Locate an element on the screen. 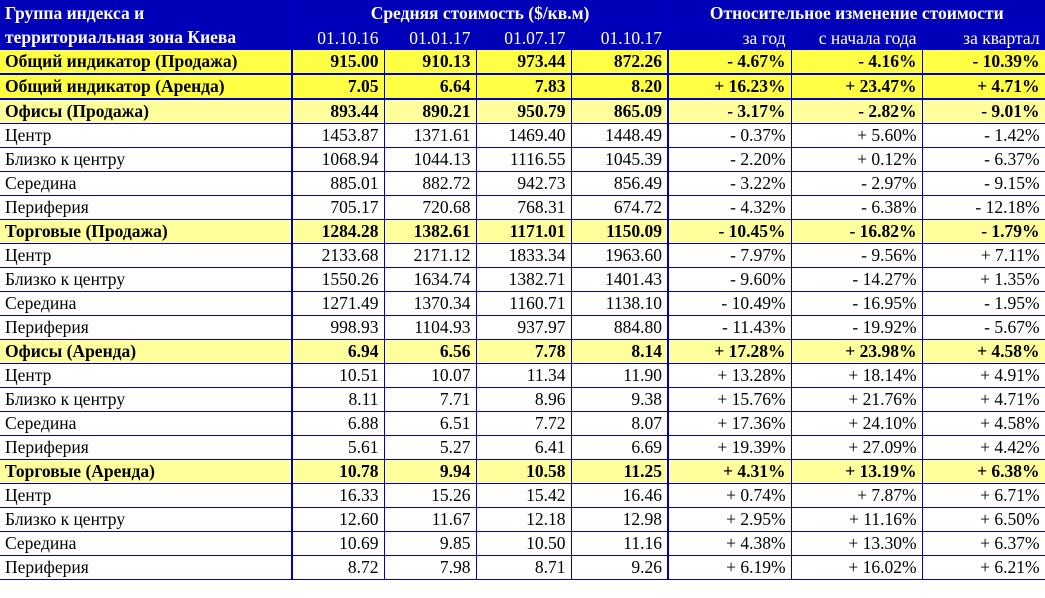  group-header-line1: Группа индекса и is located at coordinates (75, 13).